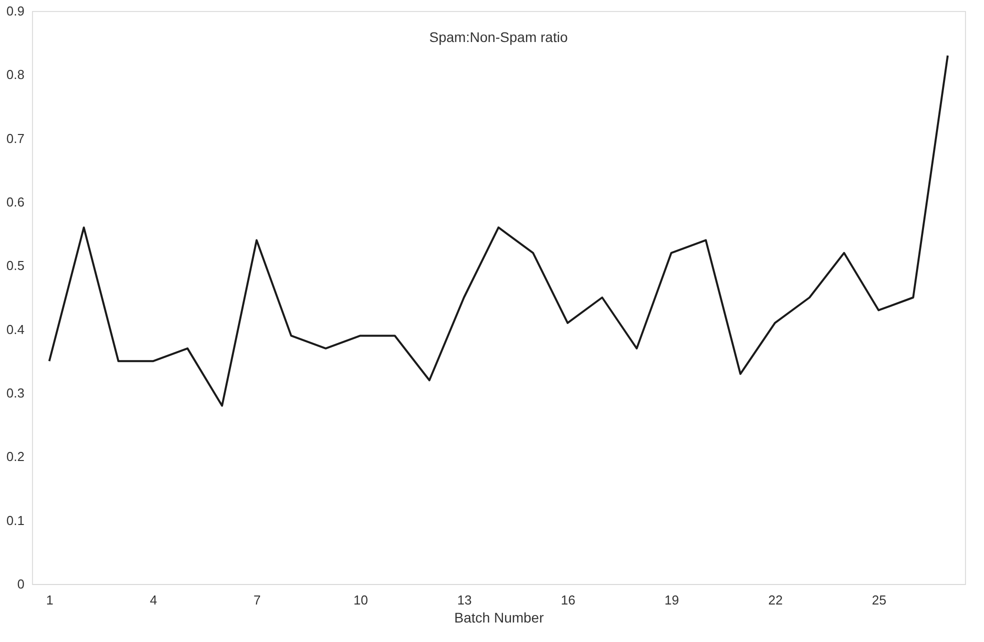 The width and height of the screenshot is (984, 642). What do you see at coordinates (15, 393) in the screenshot?
I see `y-tick-label: 0.3` at bounding box center [15, 393].